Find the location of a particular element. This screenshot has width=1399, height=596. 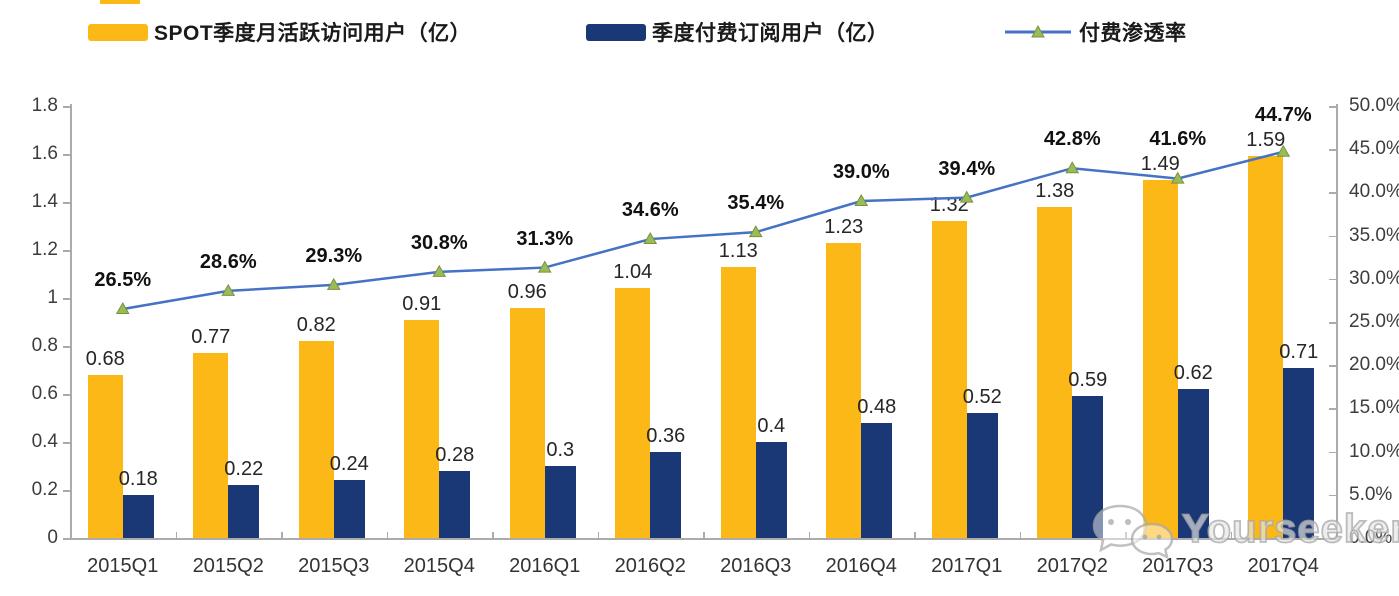

x-tick-label: 2015Q1 is located at coordinates (123, 566).